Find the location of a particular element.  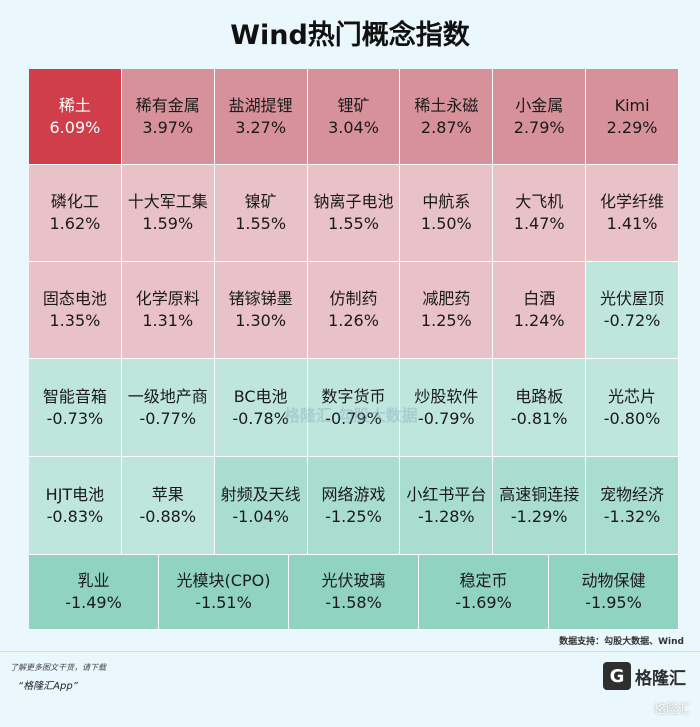

concept-name: 化学原料 is located at coordinates (167, 298).